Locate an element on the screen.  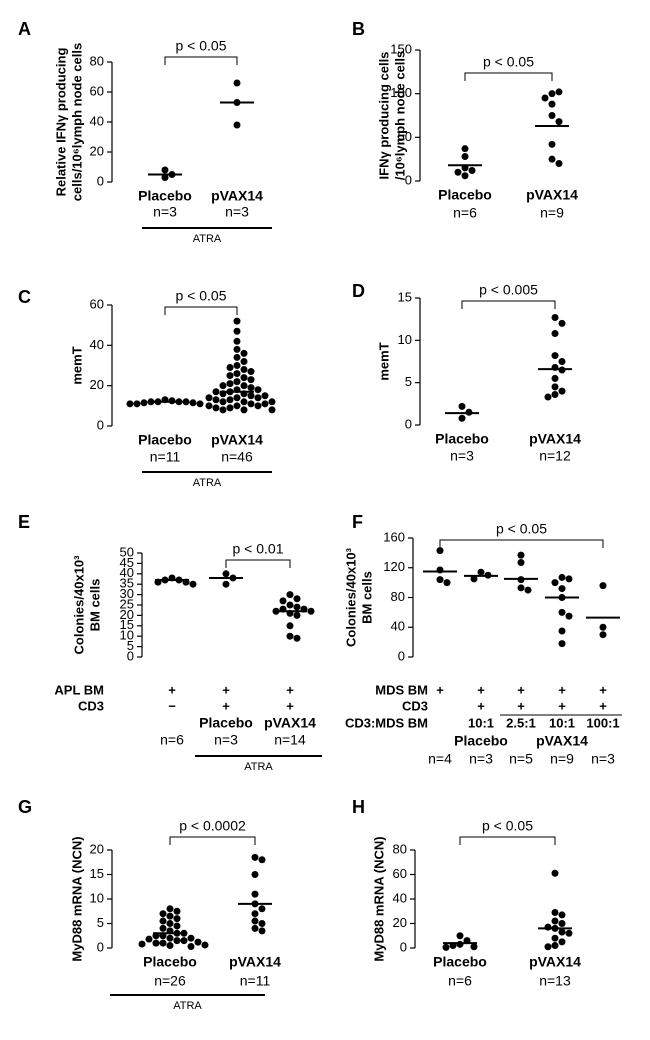
condition-value: 2.5:1 is located at coordinates (521, 722).